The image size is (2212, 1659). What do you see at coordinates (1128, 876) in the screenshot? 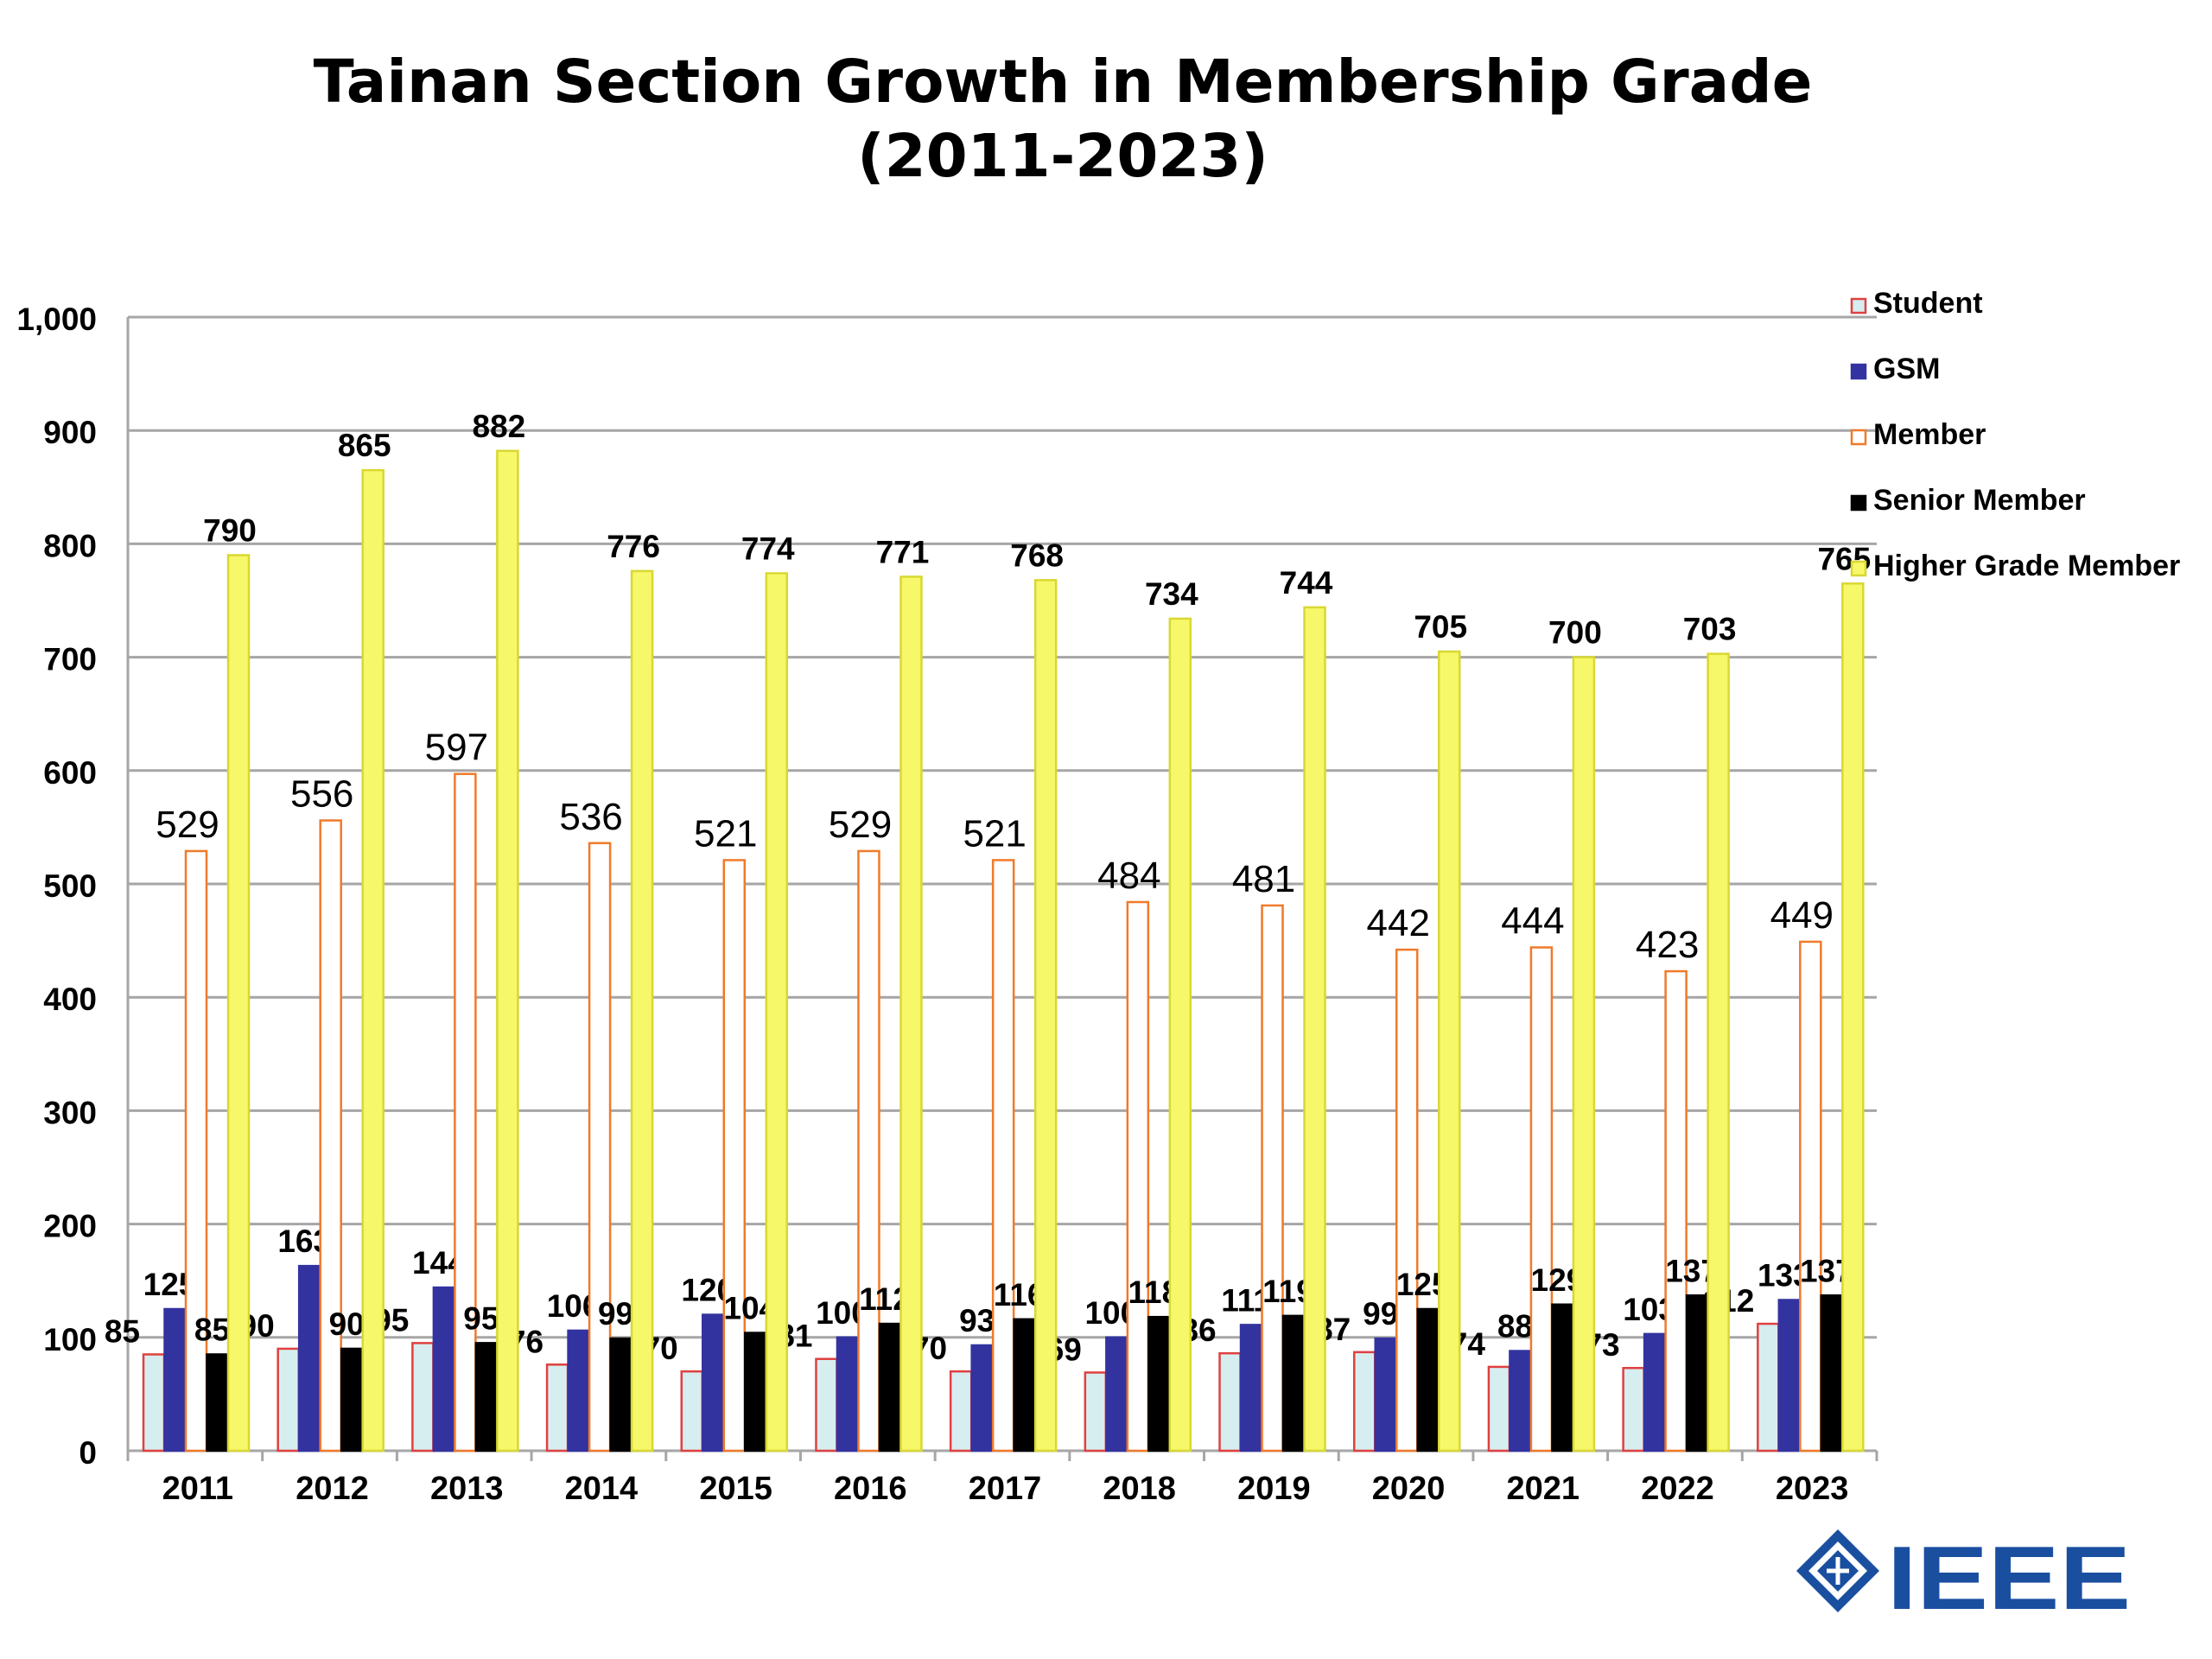
I see `data-label: 484` at bounding box center [1128, 876].